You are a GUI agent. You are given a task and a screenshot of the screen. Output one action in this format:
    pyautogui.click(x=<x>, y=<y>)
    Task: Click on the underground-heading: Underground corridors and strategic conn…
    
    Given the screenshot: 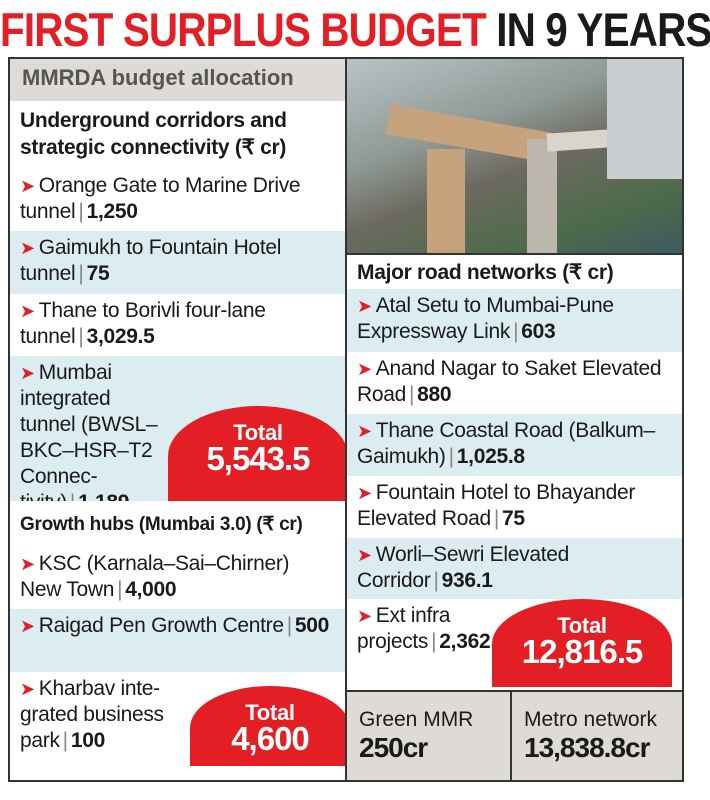 What is the action you would take?
    pyautogui.click(x=153, y=134)
    